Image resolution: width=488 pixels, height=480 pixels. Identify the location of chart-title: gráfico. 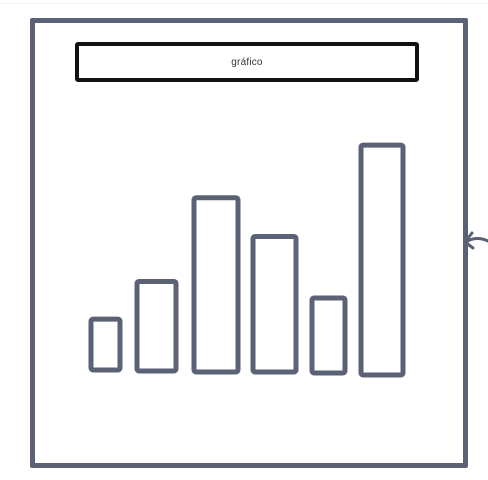
(247, 62).